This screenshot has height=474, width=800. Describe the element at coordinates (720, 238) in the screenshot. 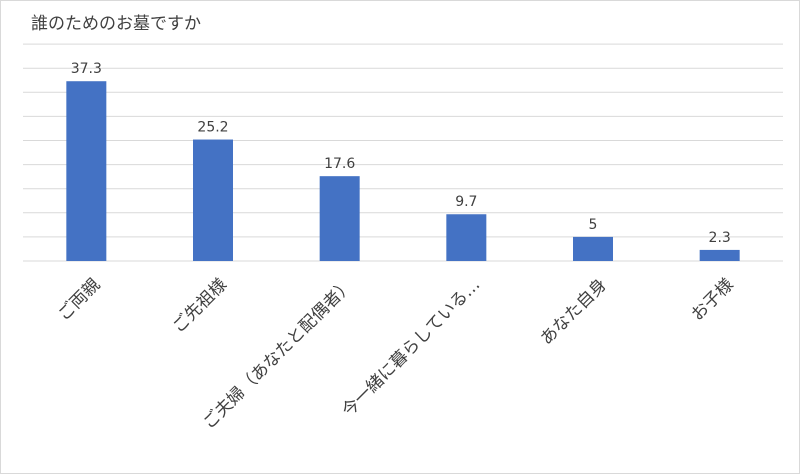

I see `data-label: 2.3` at that location.